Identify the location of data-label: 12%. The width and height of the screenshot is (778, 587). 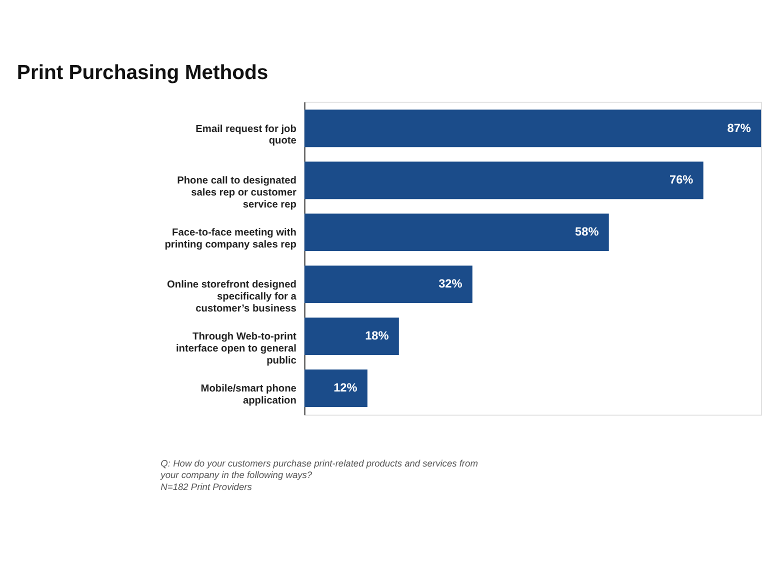
(346, 387).